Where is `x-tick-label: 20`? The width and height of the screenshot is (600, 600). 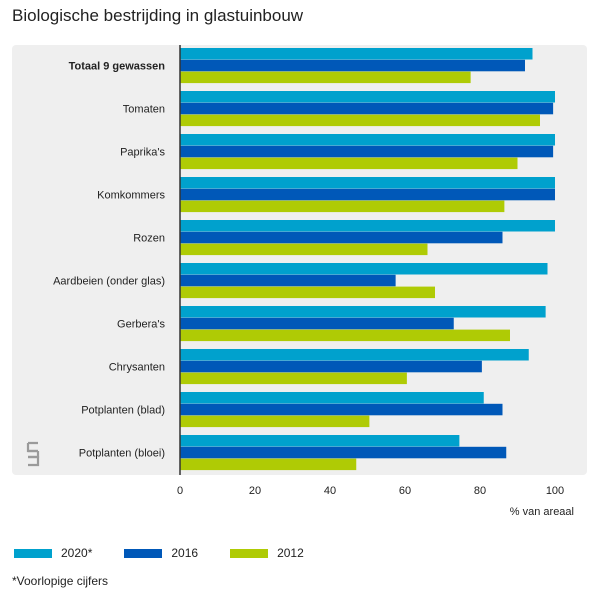
x-tick-label: 20 is located at coordinates (255, 491).